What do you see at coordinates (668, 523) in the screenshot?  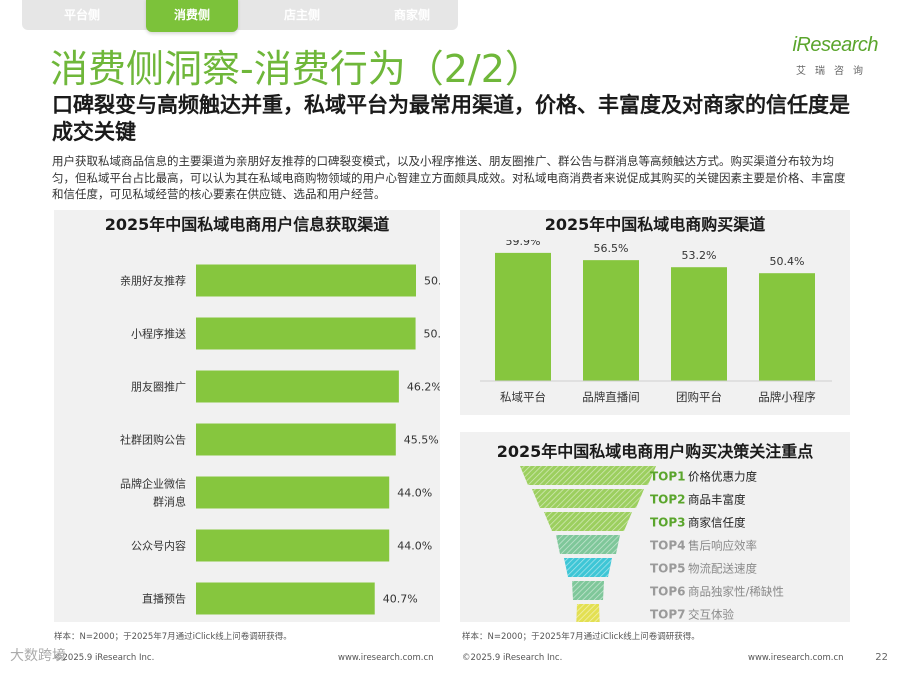 I see `funnel-rank-2: TOP3` at bounding box center [668, 523].